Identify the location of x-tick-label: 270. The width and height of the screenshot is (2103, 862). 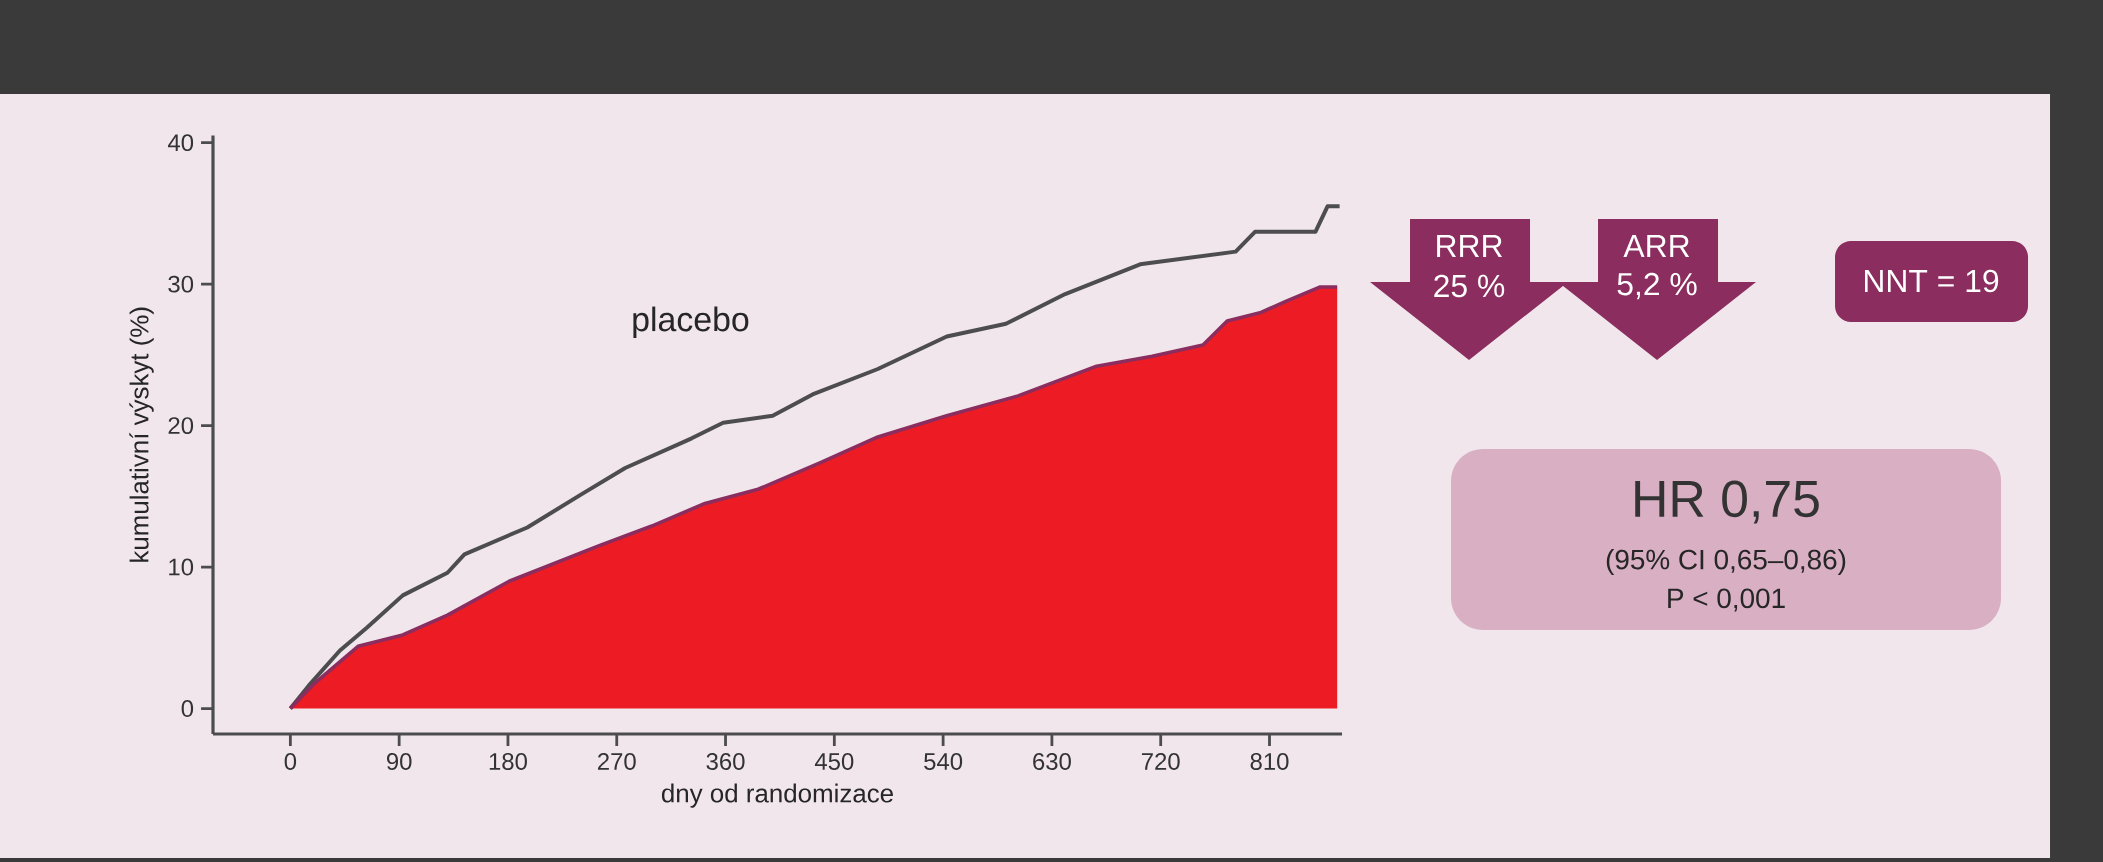
(616, 761).